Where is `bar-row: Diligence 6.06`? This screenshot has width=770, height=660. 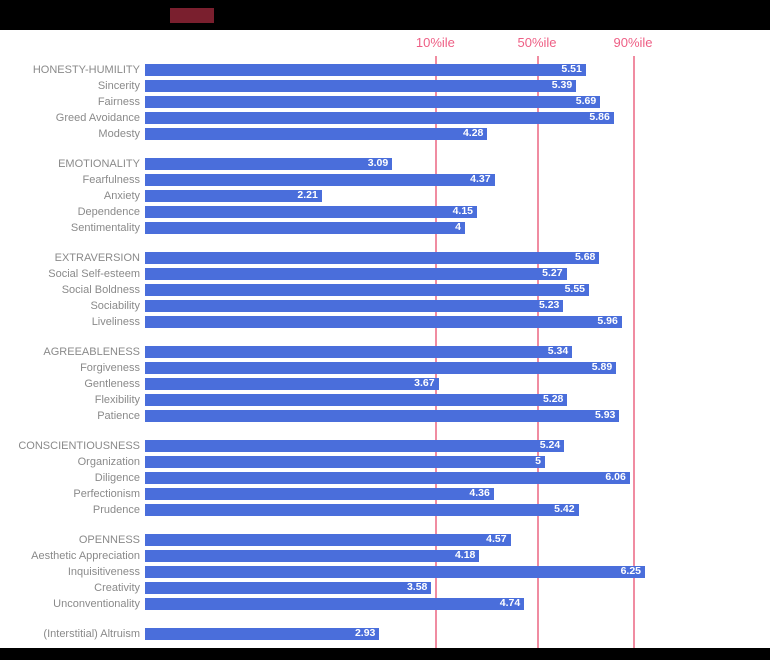
bar-row: Diligence 6.06 is located at coordinates (385, 477).